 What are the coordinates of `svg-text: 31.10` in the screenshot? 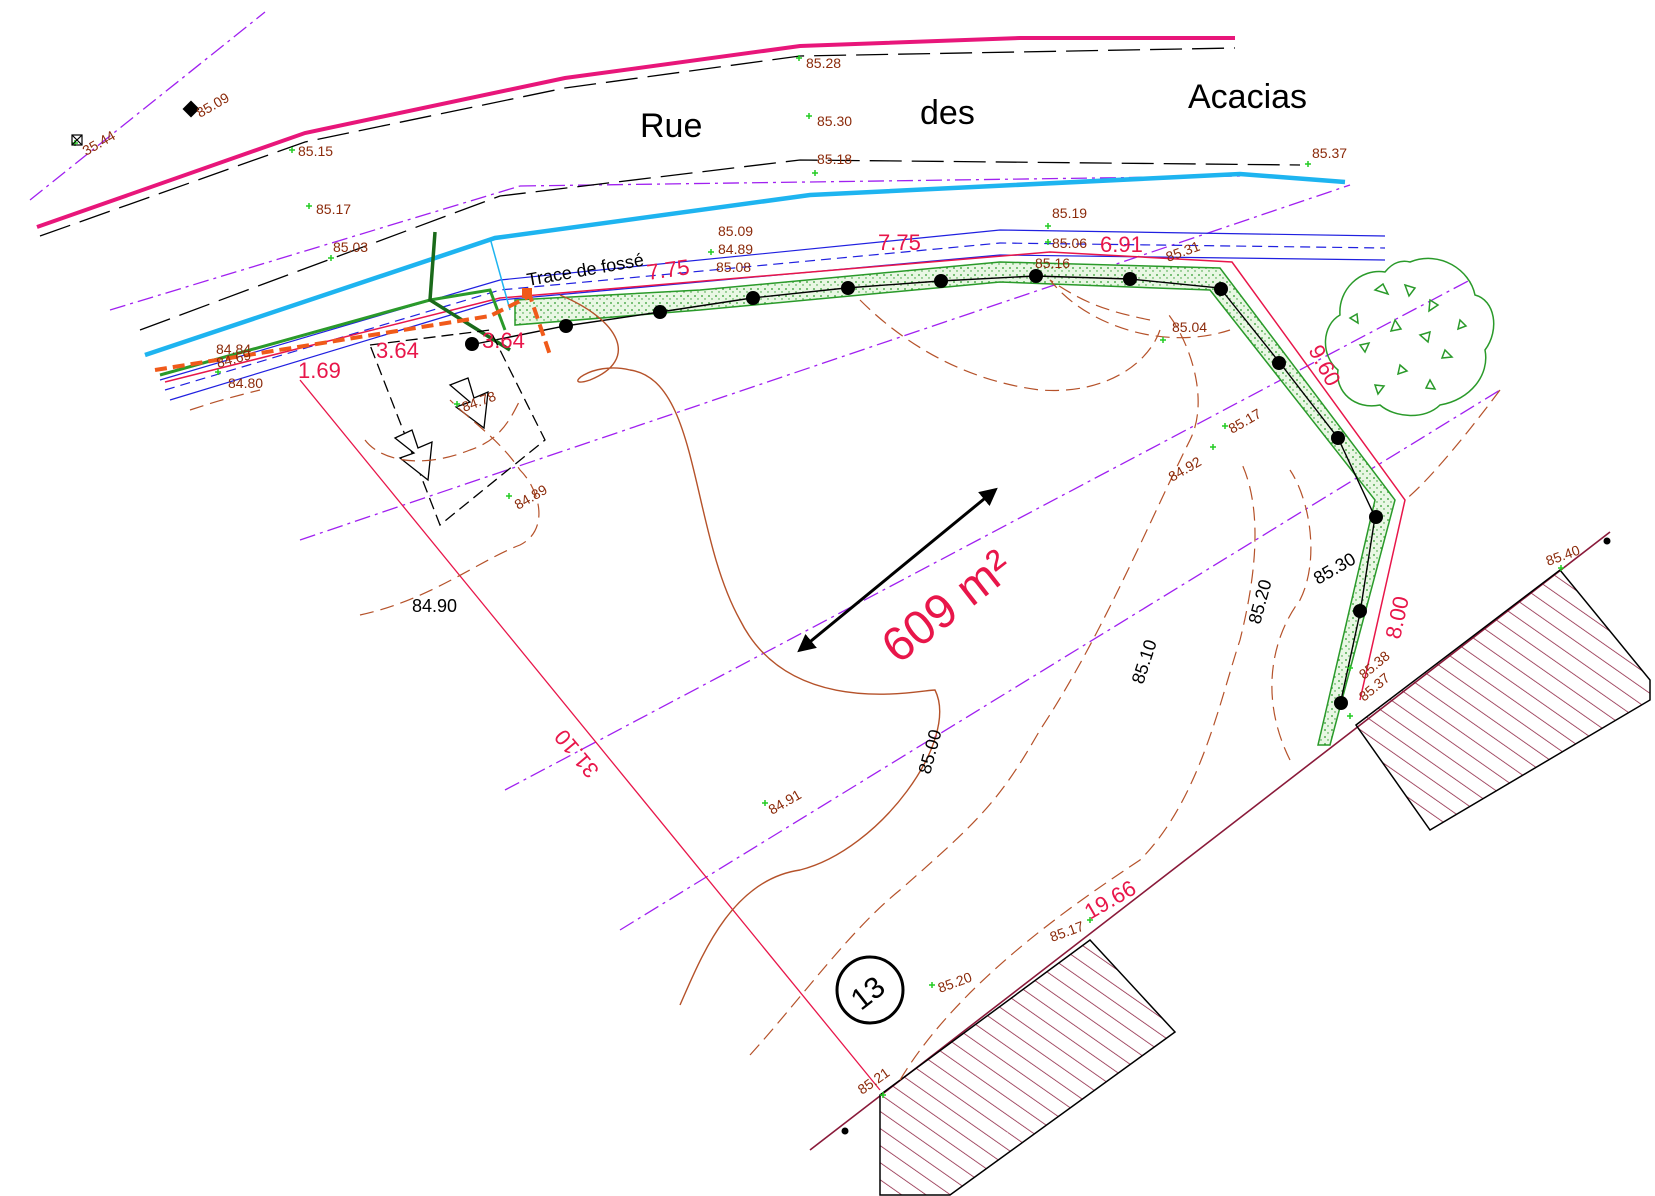 It's located at (576, 754).